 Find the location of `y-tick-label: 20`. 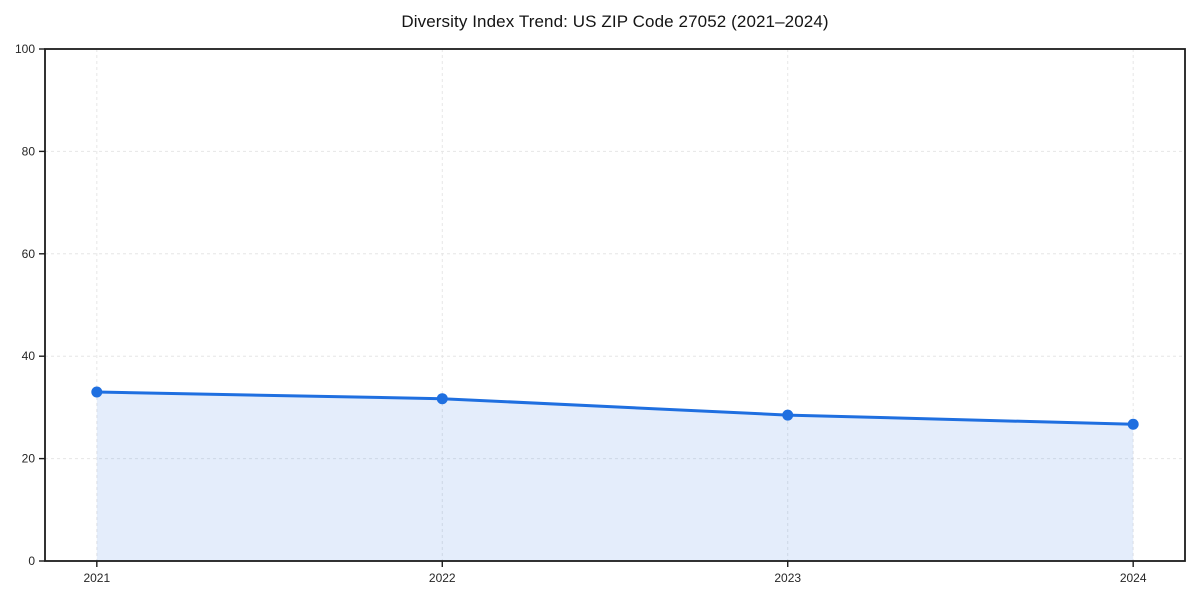

y-tick-label: 20 is located at coordinates (29, 459).